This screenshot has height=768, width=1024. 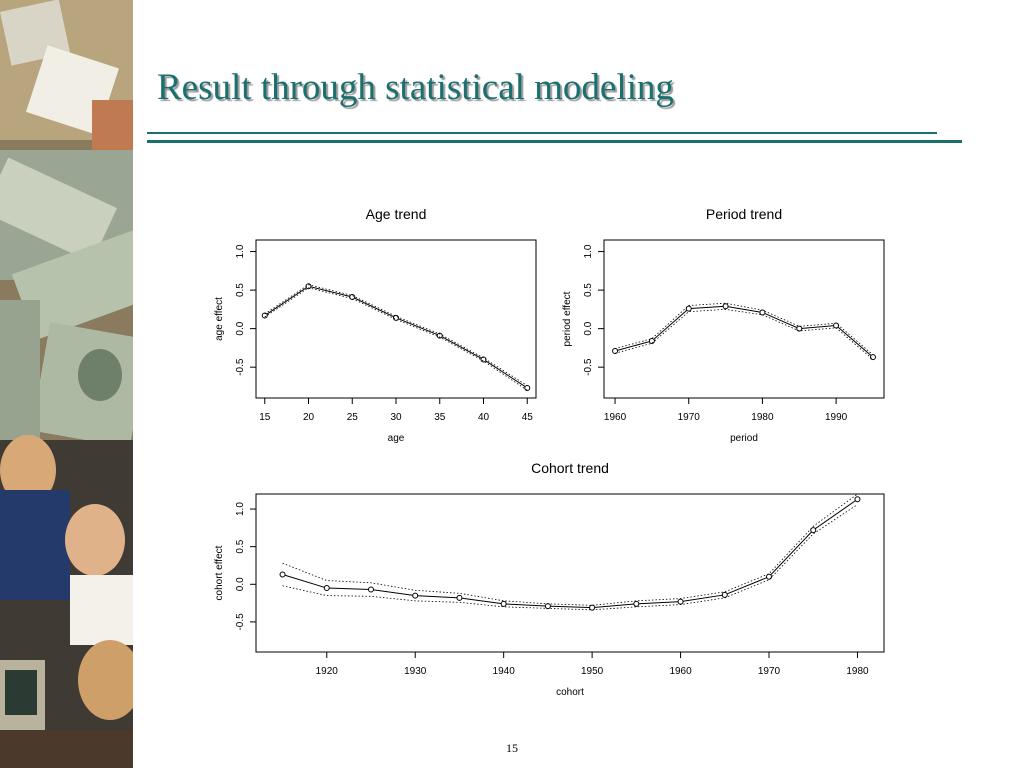 What do you see at coordinates (240, 546) in the screenshot?
I see `cohort-y-tick-label: 0.5` at bounding box center [240, 546].